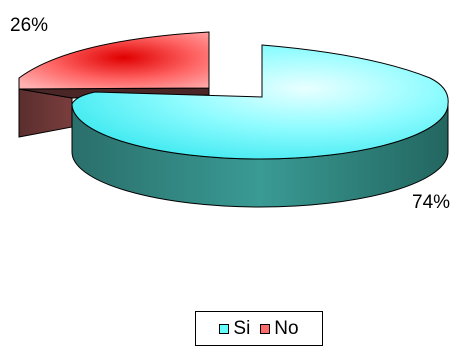 Image resolution: width=459 pixels, height=349 pixels. Describe the element at coordinates (286, 328) in the screenshot. I see `legend-label-no: No` at that location.